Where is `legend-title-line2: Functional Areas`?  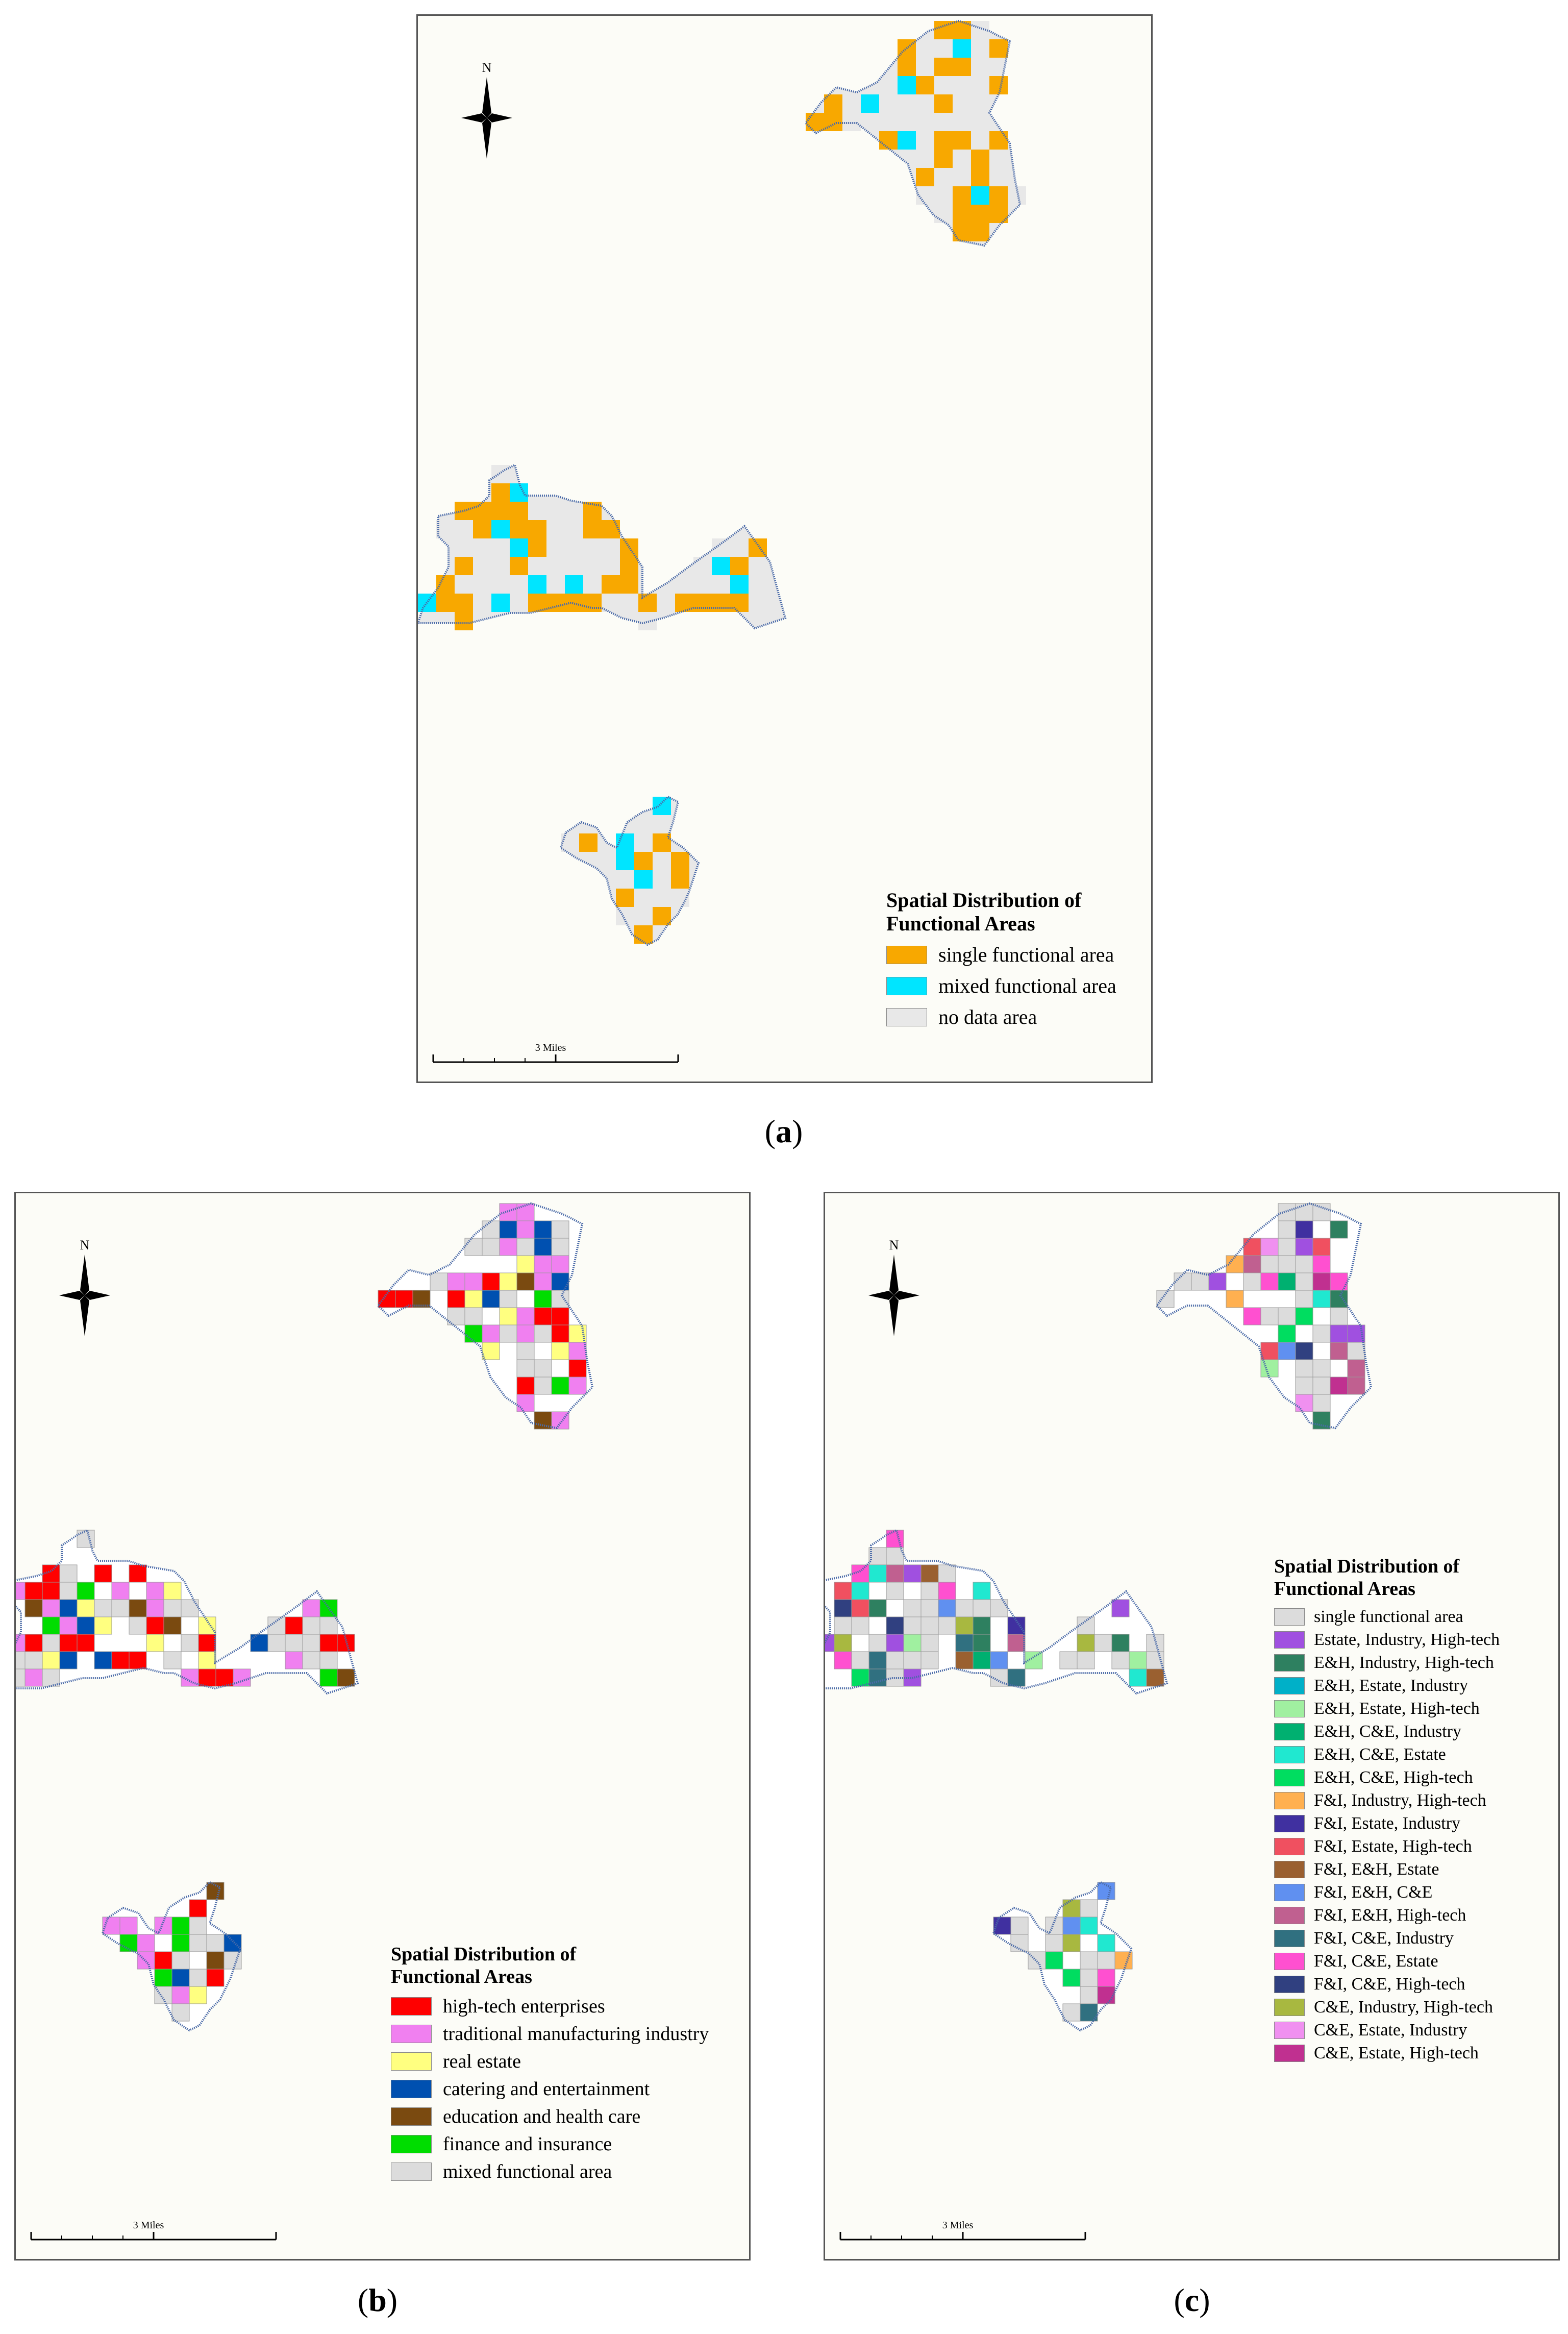
legend-title-line2: Functional Areas is located at coordinates (462, 1977).